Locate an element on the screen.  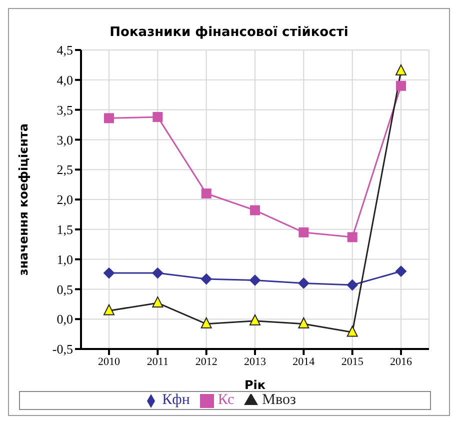
y-tick-label: 3,0 is located at coordinates (64, 140).